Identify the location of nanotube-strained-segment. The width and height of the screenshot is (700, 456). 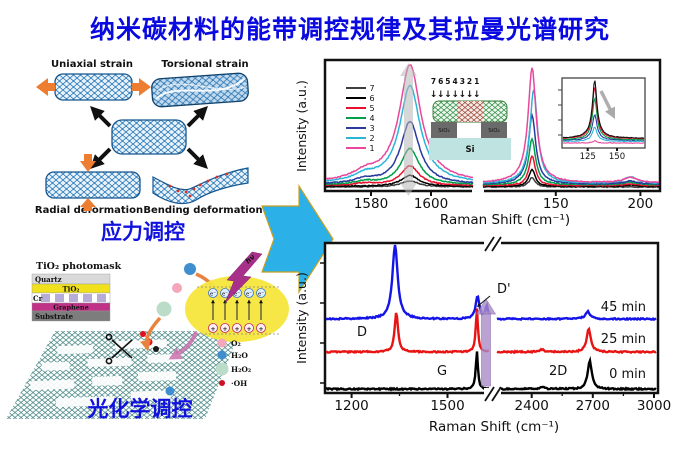
(470, 111).